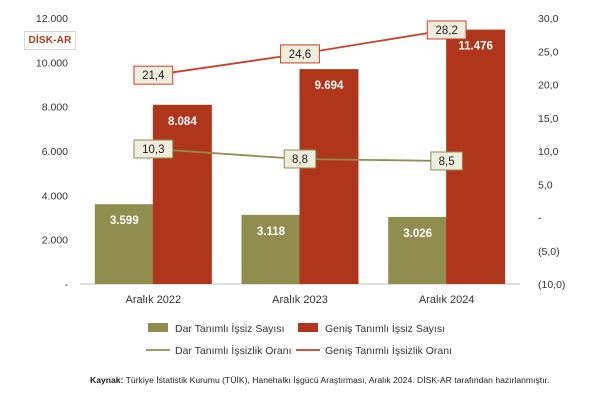 The width and height of the screenshot is (600, 400). I want to click on right-axis-tick-label: -, so click(540, 219).